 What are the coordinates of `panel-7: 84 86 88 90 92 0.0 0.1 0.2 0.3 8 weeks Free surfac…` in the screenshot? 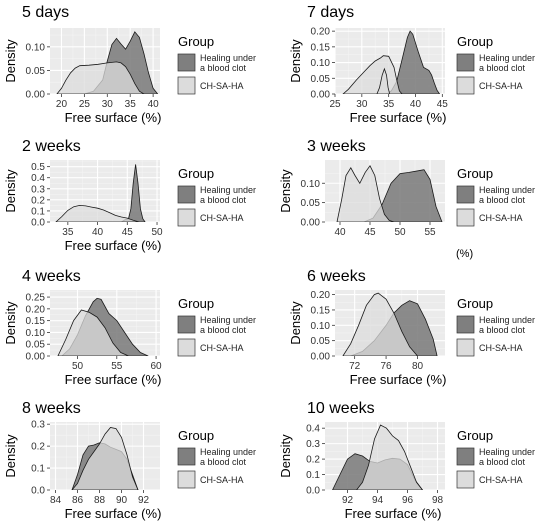 It's located at (129, 460).